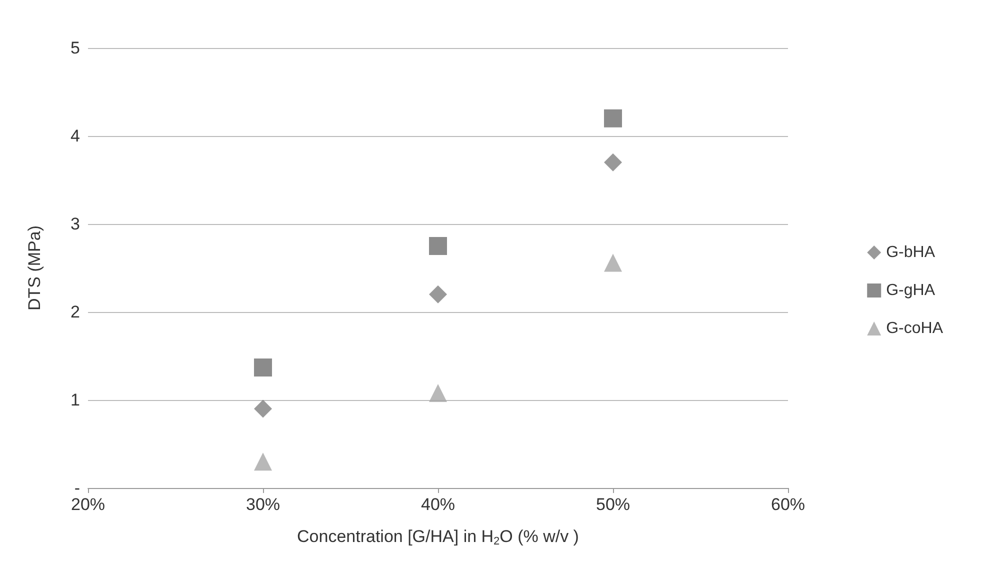  Describe the element at coordinates (88, 504) in the screenshot. I see `x-tick-label: 20%` at that location.